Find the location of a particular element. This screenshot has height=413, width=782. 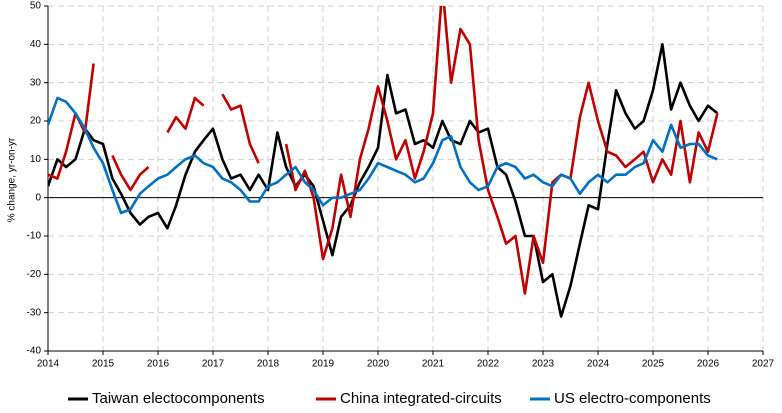

y-tick-label: 10 is located at coordinates (36, 159).